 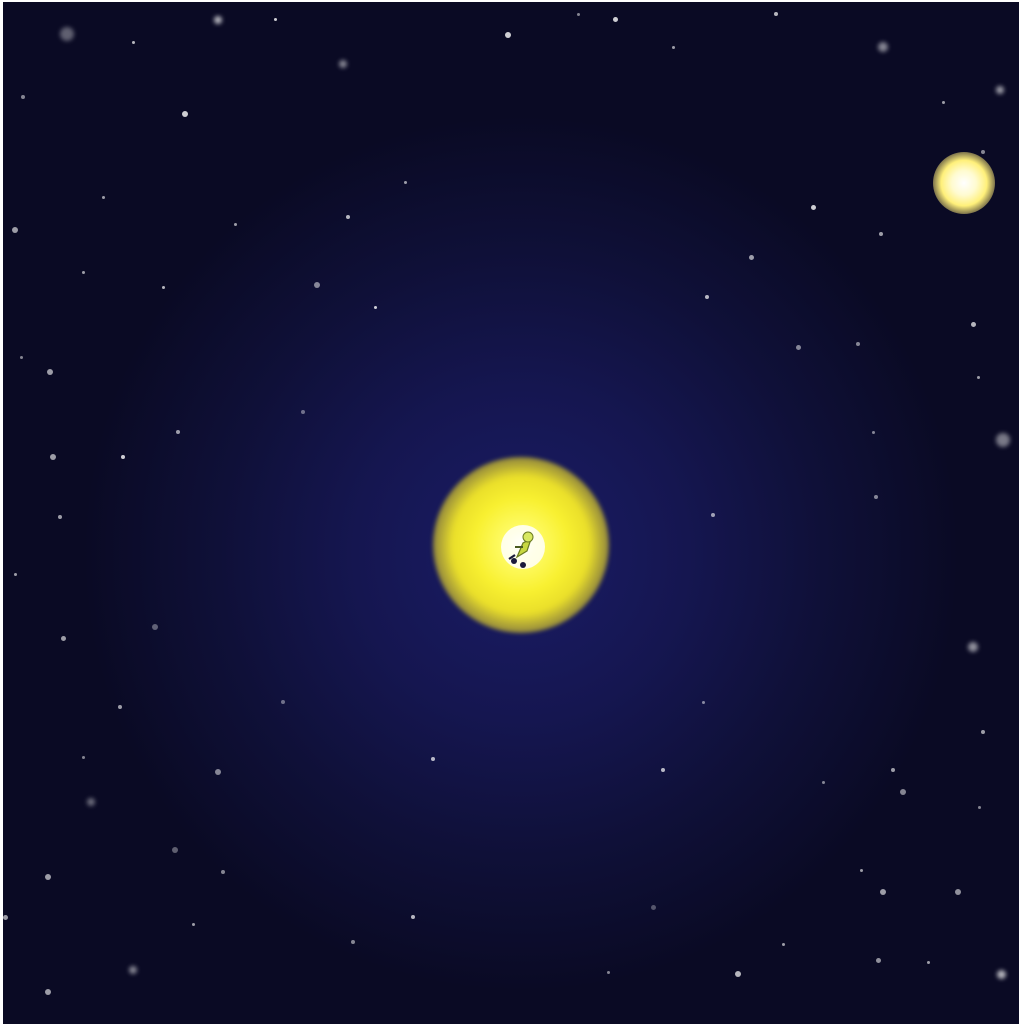 What do you see at coordinates (964, 183) in the screenshot?
I see `collectible-orb` at bounding box center [964, 183].